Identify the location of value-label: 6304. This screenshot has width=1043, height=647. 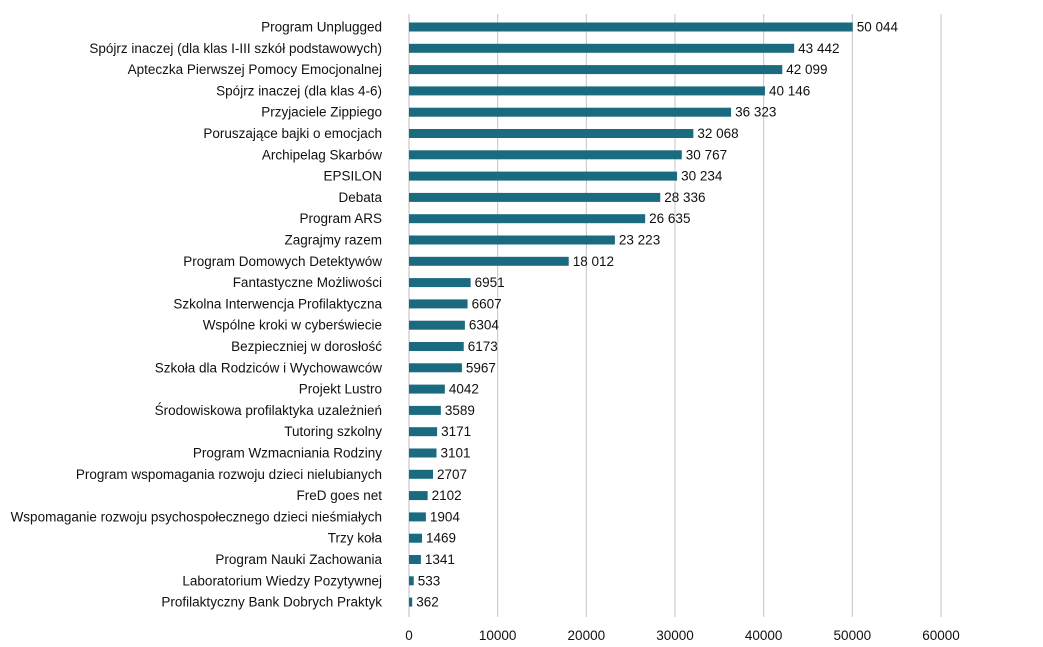
(484, 325).